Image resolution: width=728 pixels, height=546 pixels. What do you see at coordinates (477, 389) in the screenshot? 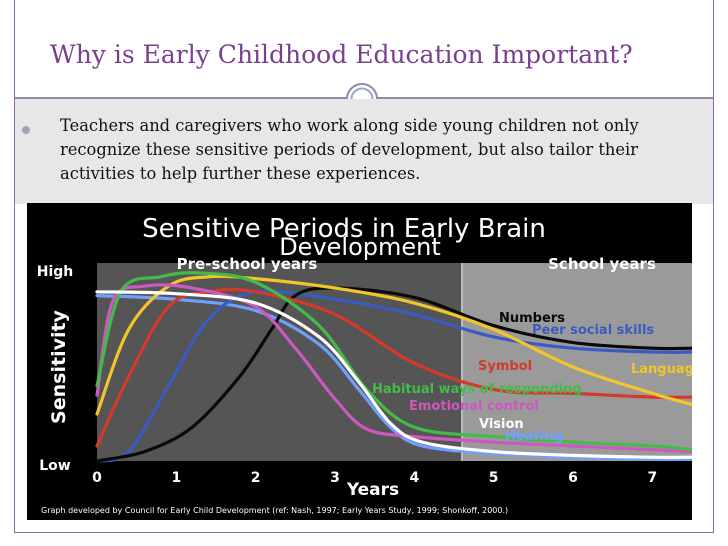
I see `series-label-habitual-ways-of-responding: Habitual ways of responding` at bounding box center [477, 389].